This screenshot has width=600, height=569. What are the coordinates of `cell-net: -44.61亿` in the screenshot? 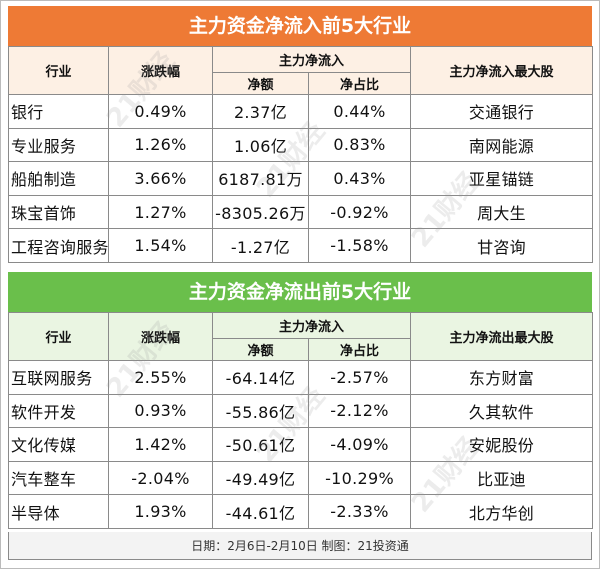 It's located at (260, 511).